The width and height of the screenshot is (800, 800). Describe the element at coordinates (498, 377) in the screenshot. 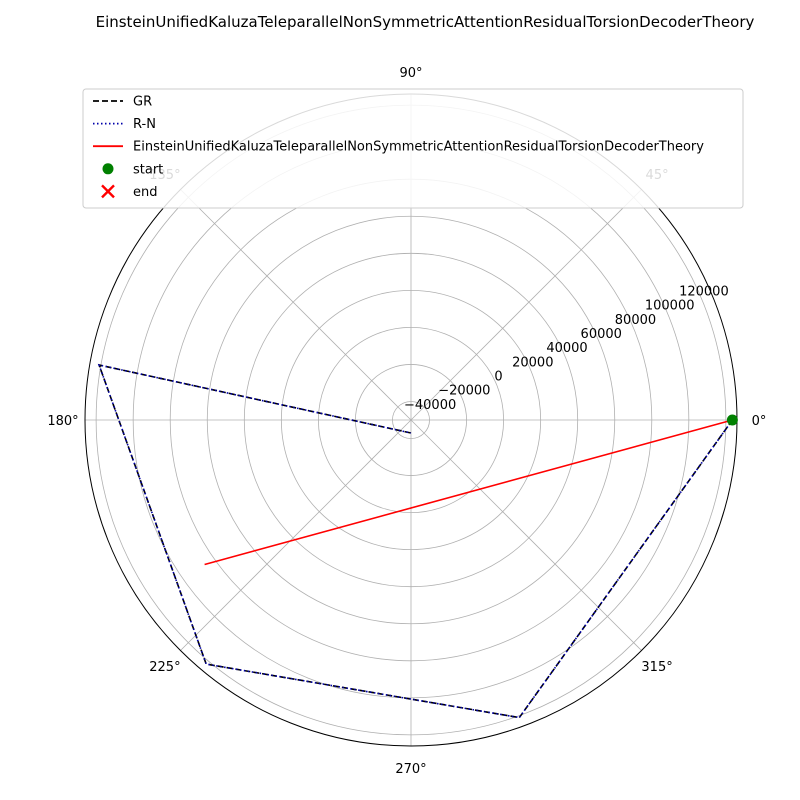

I see `radial-tick-label: 0` at that location.